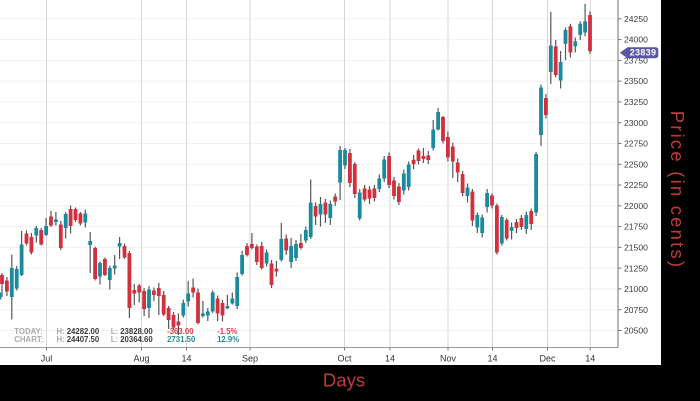 This screenshot has height=401, width=700. I want to click on svg-text: 24407.50, so click(83, 339).